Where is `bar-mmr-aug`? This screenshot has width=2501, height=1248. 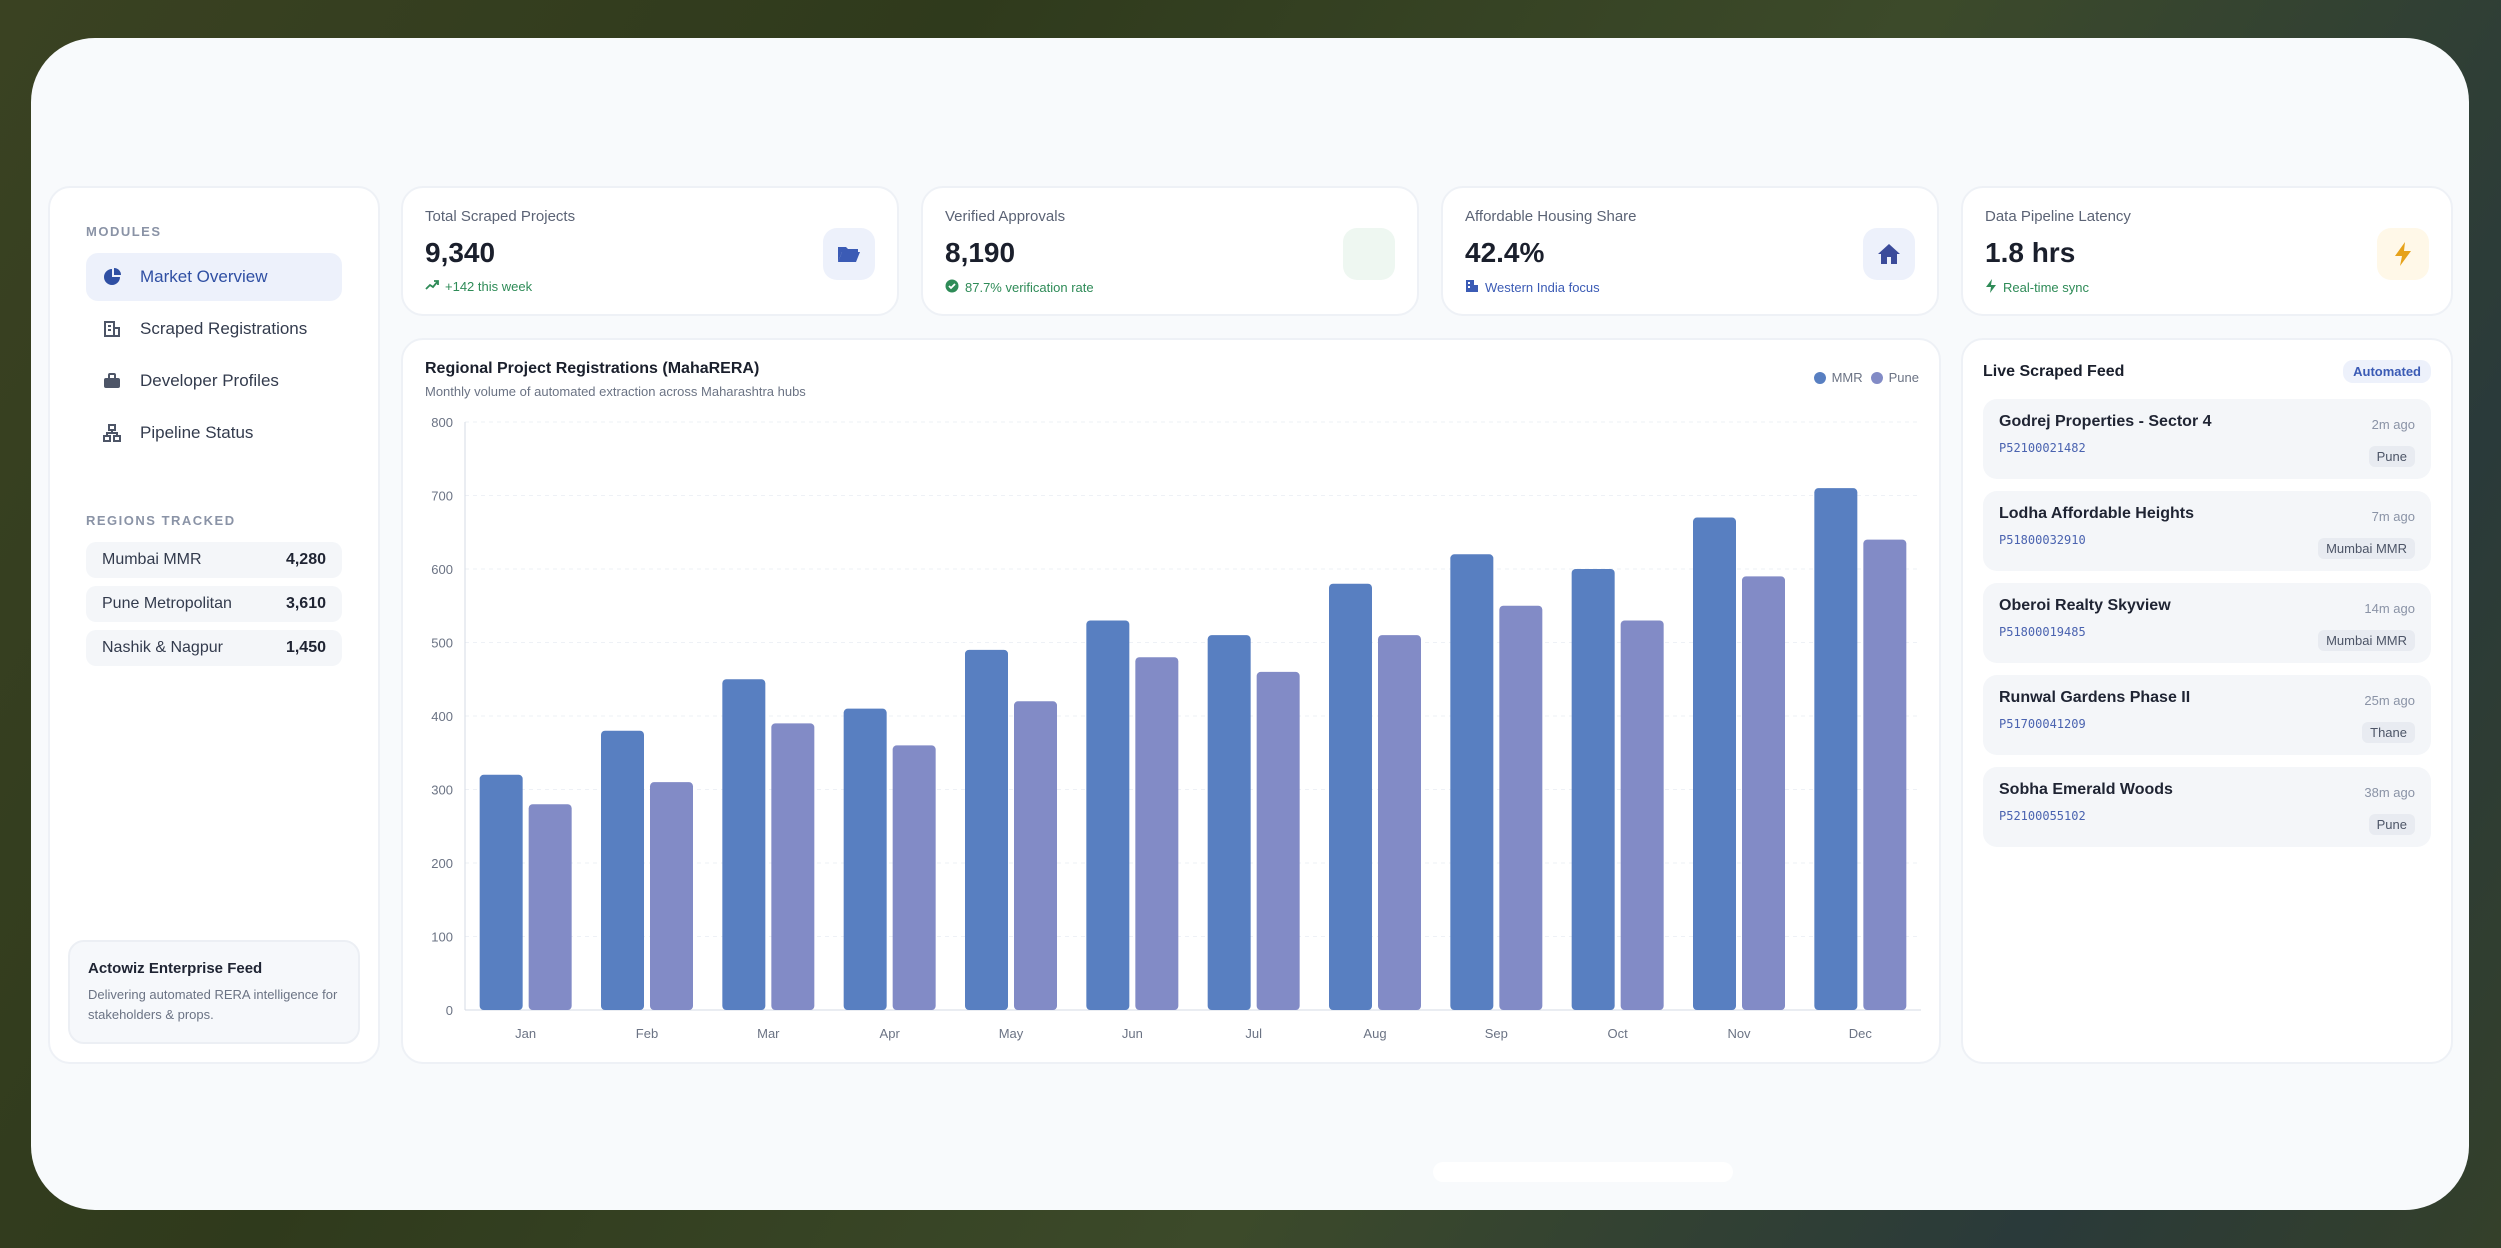
bar-mmr-aug is located at coordinates (1350, 796).